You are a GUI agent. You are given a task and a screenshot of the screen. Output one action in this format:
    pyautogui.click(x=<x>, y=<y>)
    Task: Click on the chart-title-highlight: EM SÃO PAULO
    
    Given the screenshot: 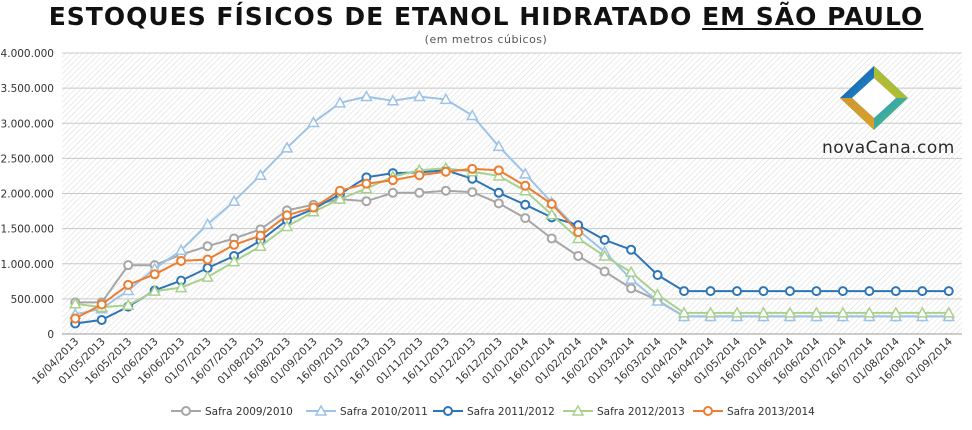 What is the action you would take?
    pyautogui.click(x=813, y=16)
    